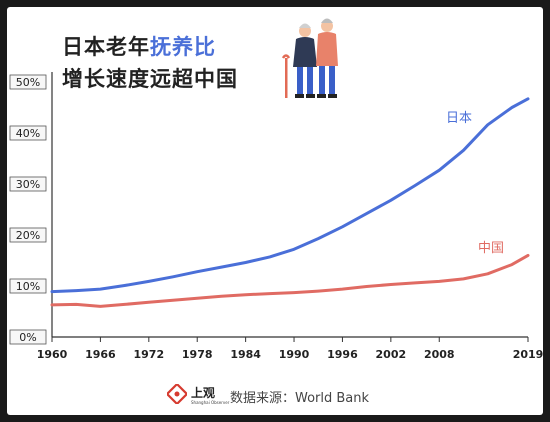 Image resolution: width=550 pixels, height=422 pixels. I want to click on x-tick-label: 2019, so click(528, 354).